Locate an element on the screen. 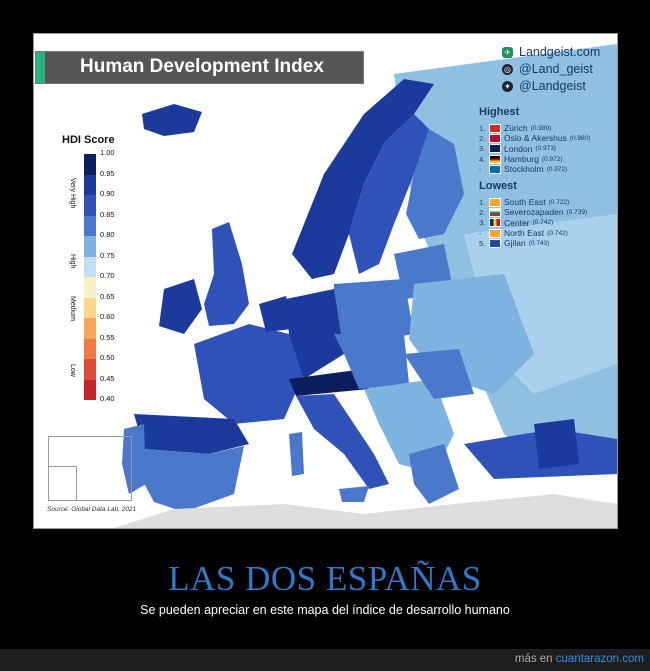  post-title: LAS DOS ESPAÑAS is located at coordinates (325, 578).